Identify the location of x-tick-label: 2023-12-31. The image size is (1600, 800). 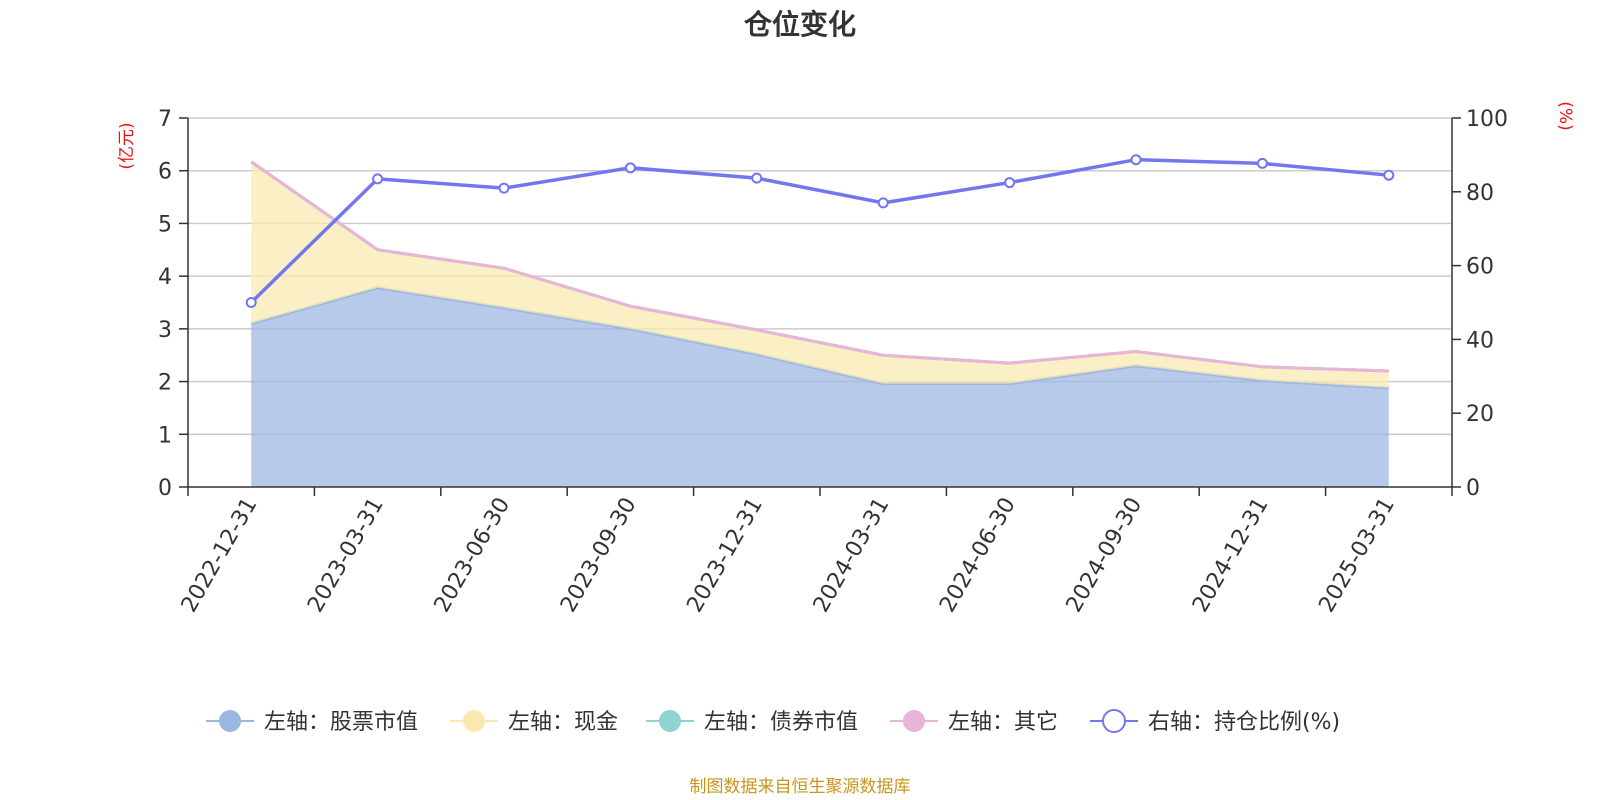
(725, 555).